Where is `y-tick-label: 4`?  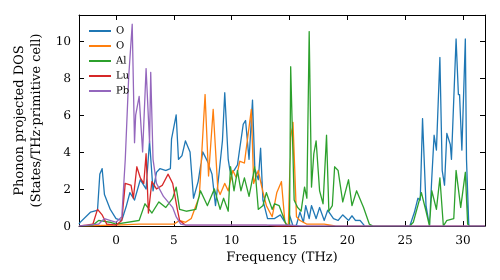 y-tick-label: 4 is located at coordinates (67, 151).